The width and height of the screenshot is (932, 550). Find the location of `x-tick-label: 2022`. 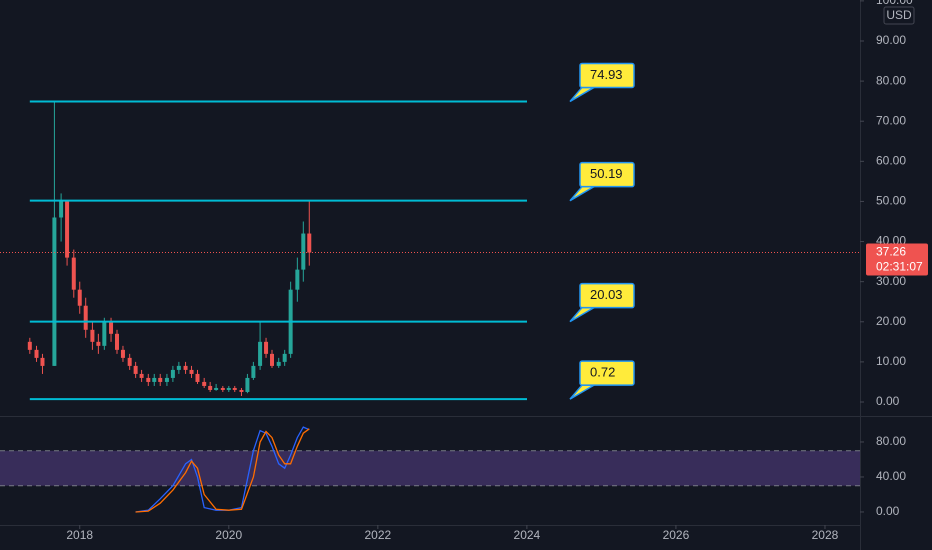

x-tick-label: 2022 is located at coordinates (377, 535).